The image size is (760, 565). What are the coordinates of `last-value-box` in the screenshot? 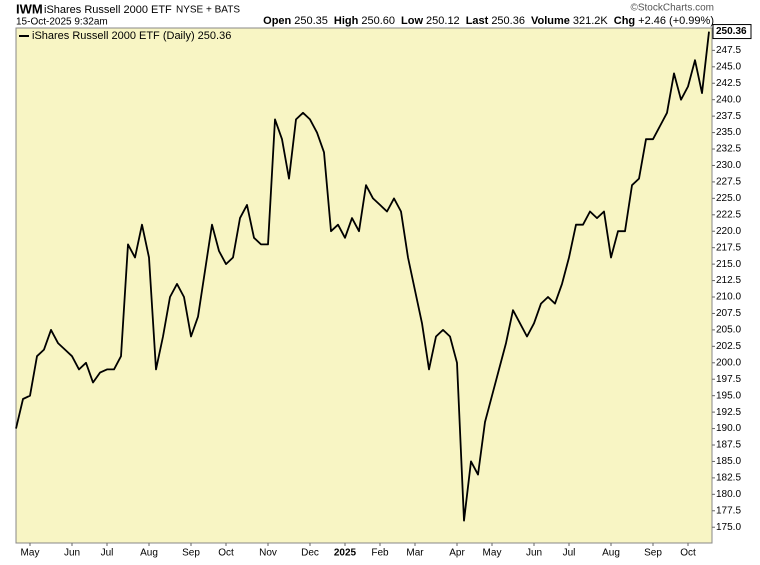 It's located at (732, 32).